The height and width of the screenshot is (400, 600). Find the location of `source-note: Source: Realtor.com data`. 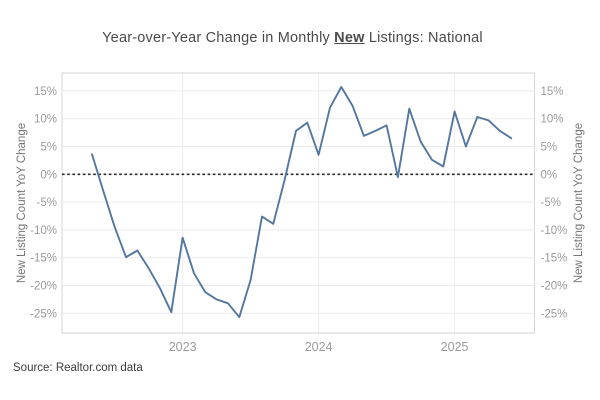

source-note: Source: Realtor.com data is located at coordinates (78, 368).